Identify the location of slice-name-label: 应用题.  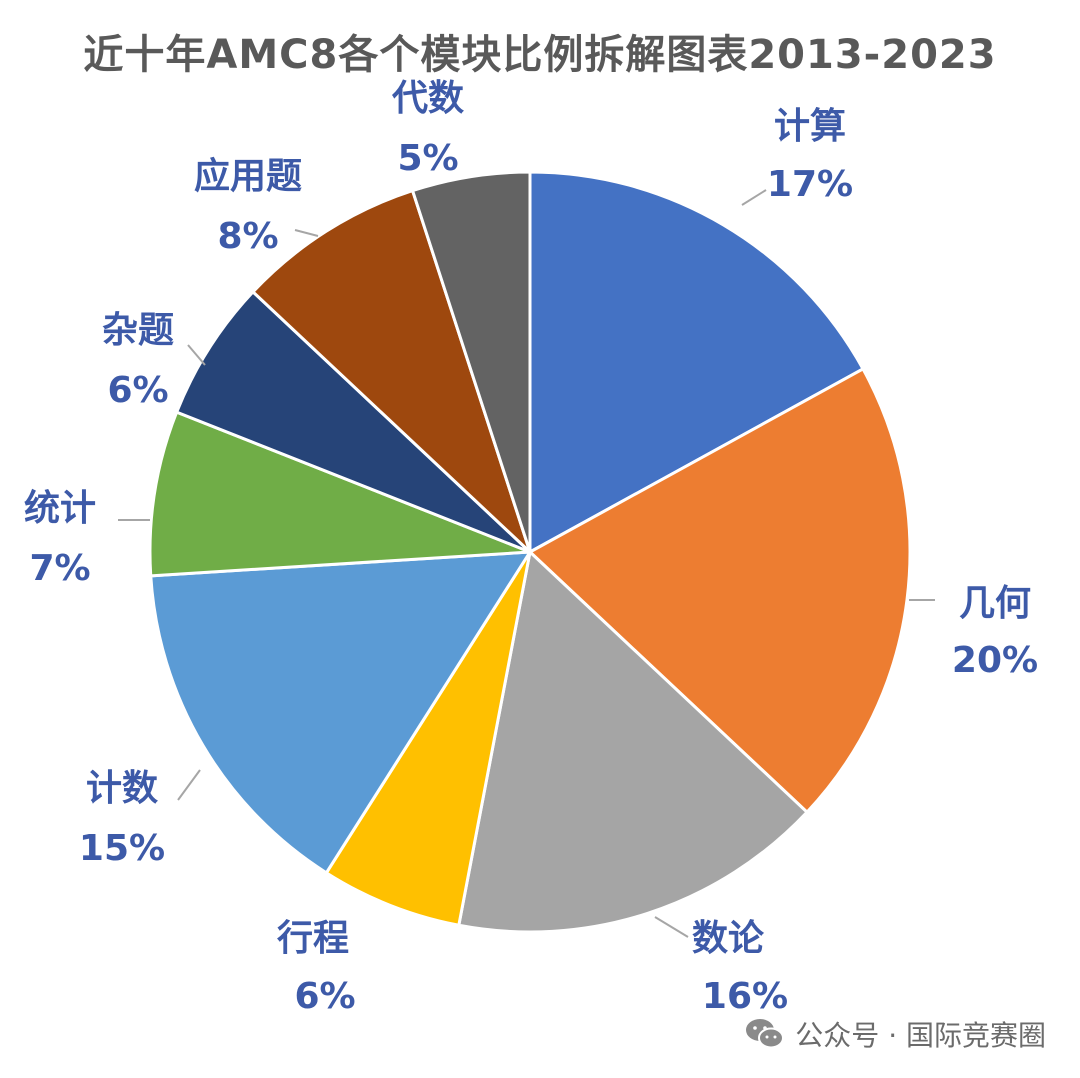
(248, 176).